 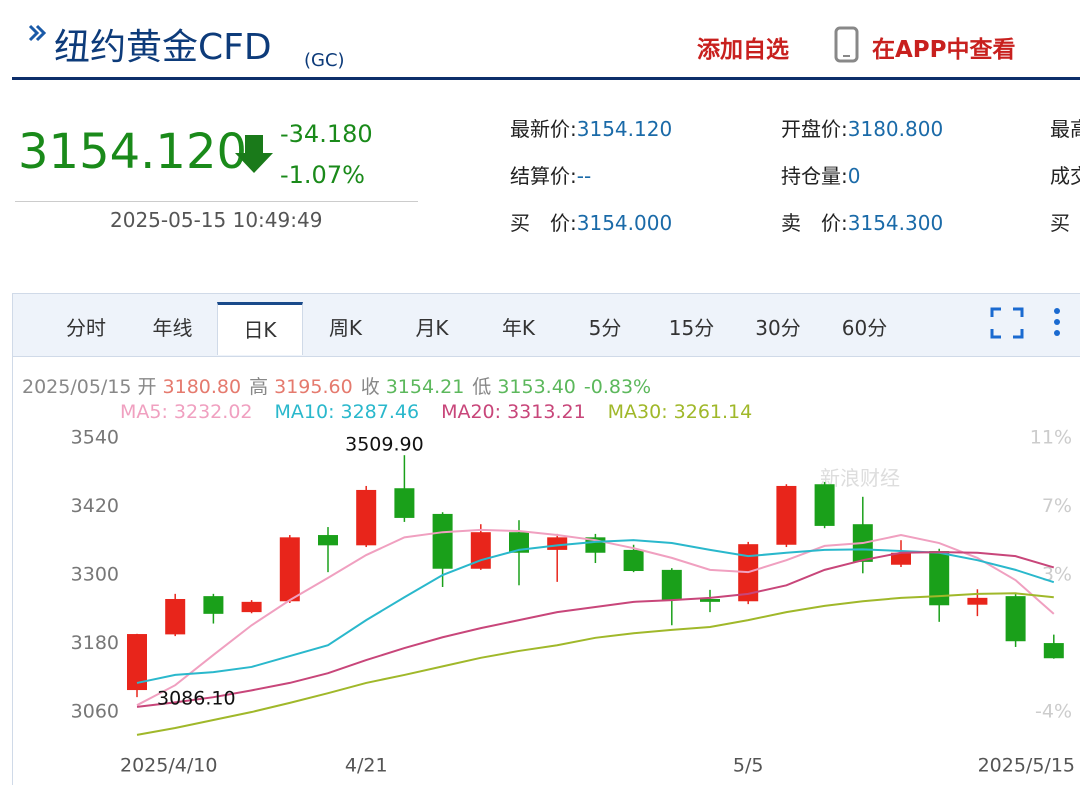 What do you see at coordinates (322, 175) in the screenshot?
I see `change-pct: -1.07%` at bounding box center [322, 175].